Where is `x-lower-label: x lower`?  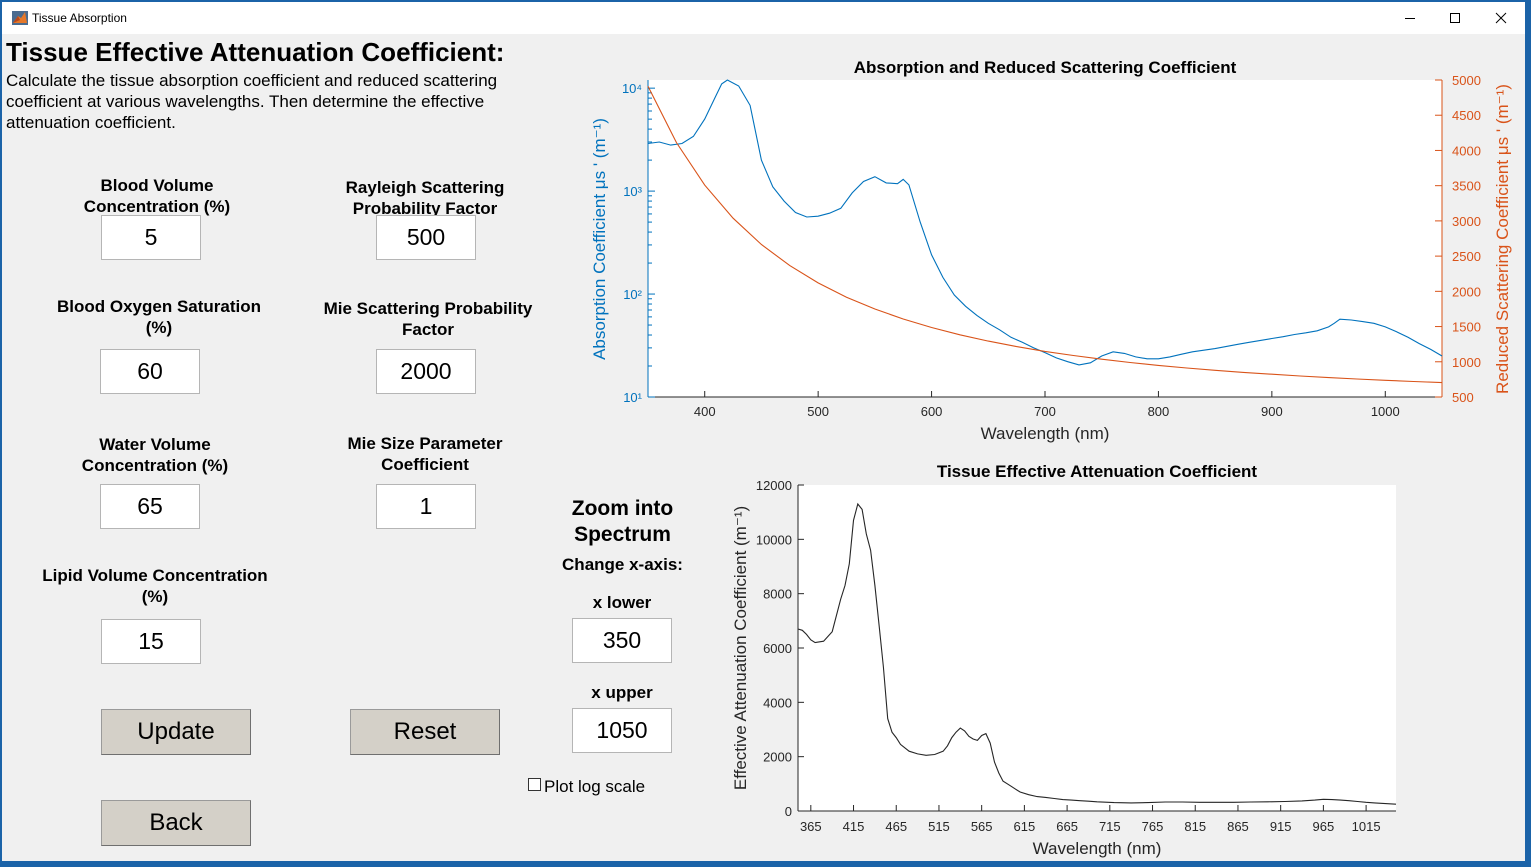 x-lower-label: x lower is located at coordinates (622, 602).